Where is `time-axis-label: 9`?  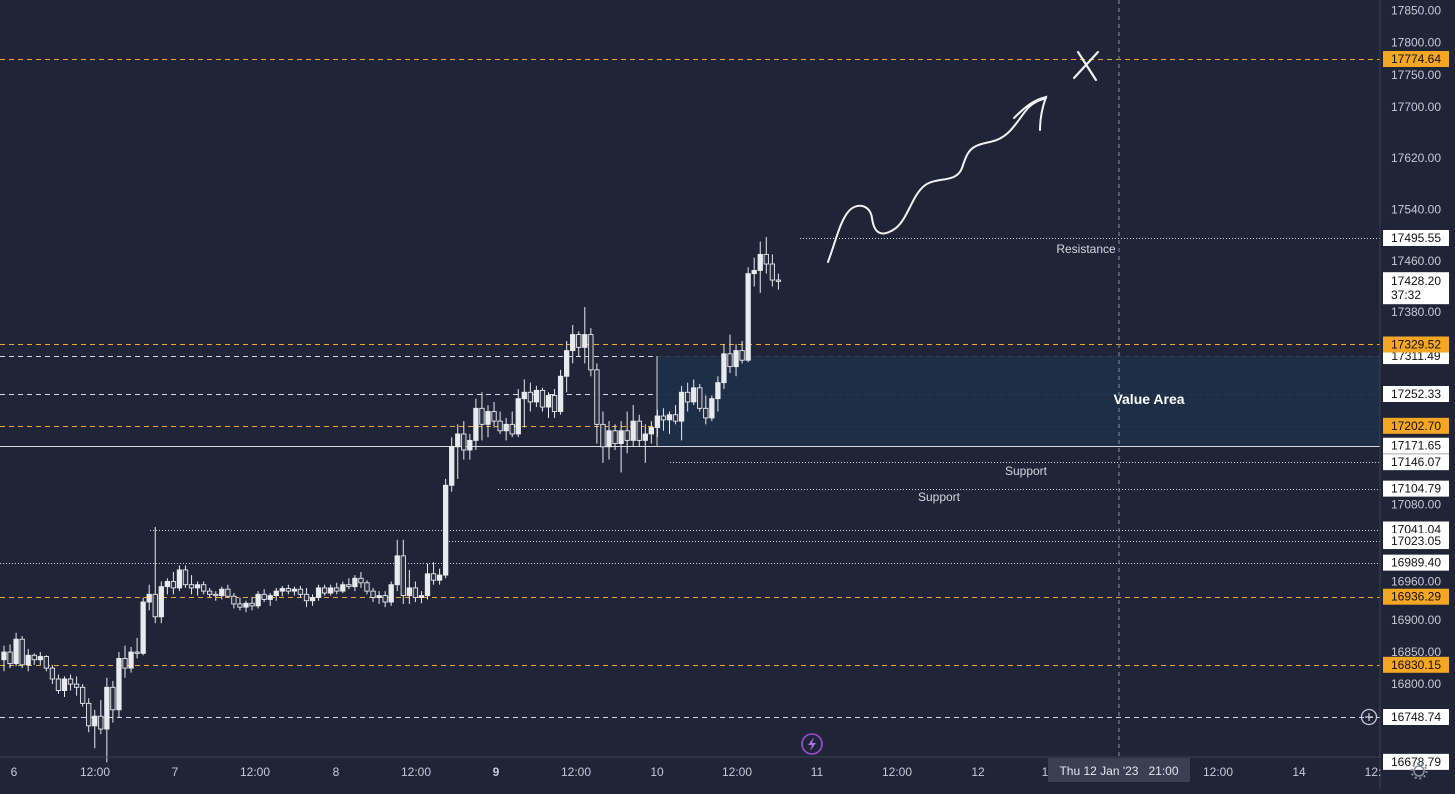
time-axis-label: 9 is located at coordinates (496, 772).